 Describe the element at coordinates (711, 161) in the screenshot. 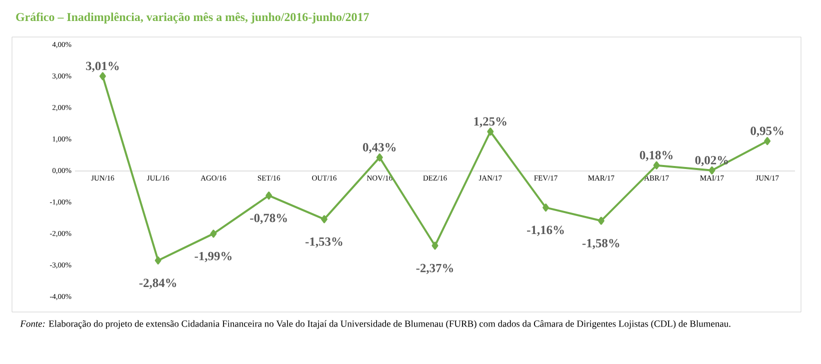

I see `data-label: 0,02%` at that location.